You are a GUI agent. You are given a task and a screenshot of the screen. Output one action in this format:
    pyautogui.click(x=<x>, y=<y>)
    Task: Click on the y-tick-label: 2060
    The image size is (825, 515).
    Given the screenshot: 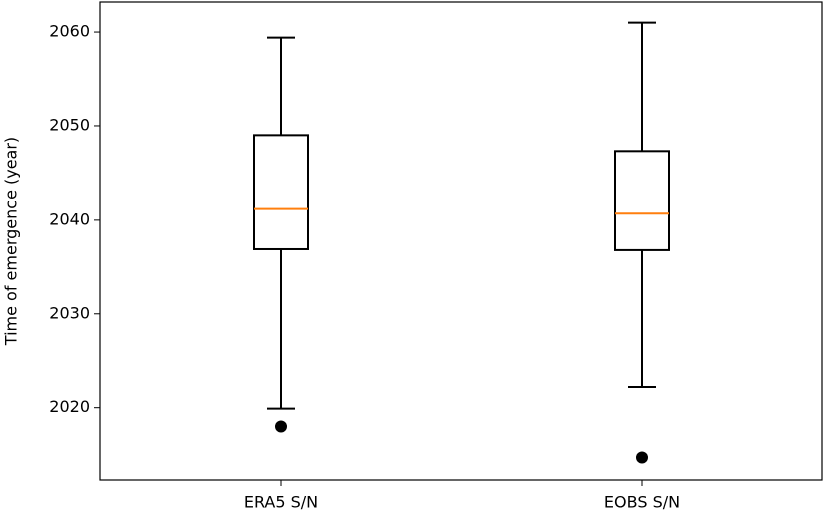 What is the action you would take?
    pyautogui.click(x=69, y=31)
    